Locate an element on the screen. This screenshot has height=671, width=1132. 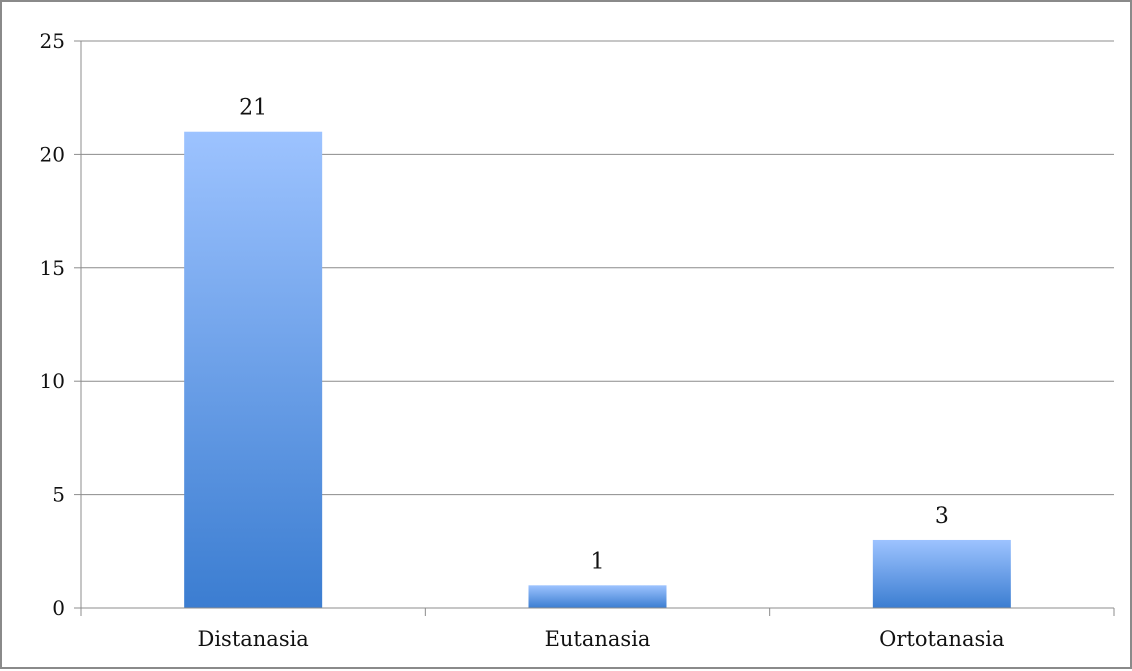
data-label: 3 is located at coordinates (942, 516).